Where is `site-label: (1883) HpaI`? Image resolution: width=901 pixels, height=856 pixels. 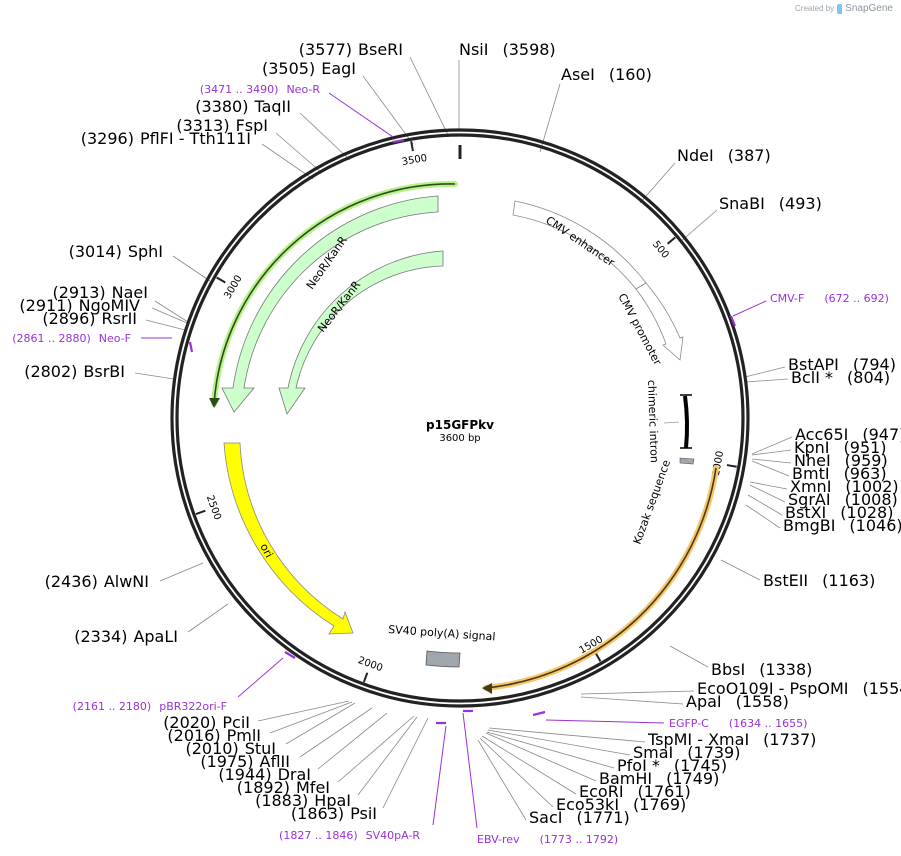 site-label: (1883) HpaI is located at coordinates (303, 800).